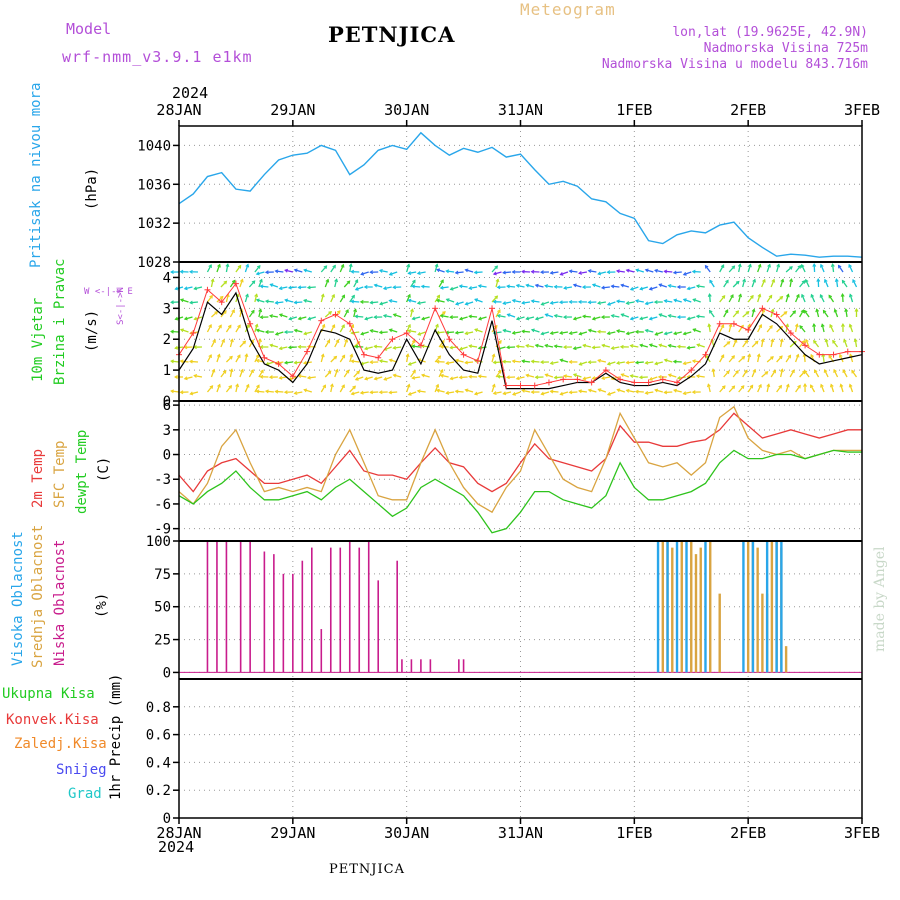  Describe the element at coordinates (48, 694) in the screenshot. I see `precip-total-label: Ukupna Kisa` at that location.